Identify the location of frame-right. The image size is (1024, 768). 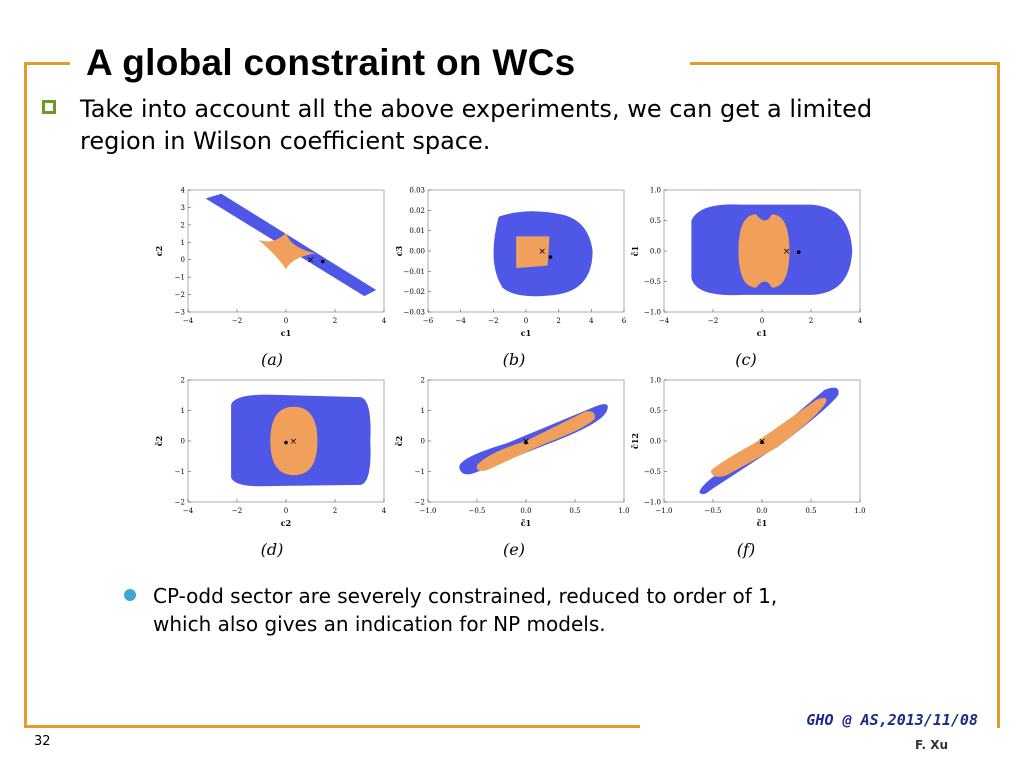
(998, 395).